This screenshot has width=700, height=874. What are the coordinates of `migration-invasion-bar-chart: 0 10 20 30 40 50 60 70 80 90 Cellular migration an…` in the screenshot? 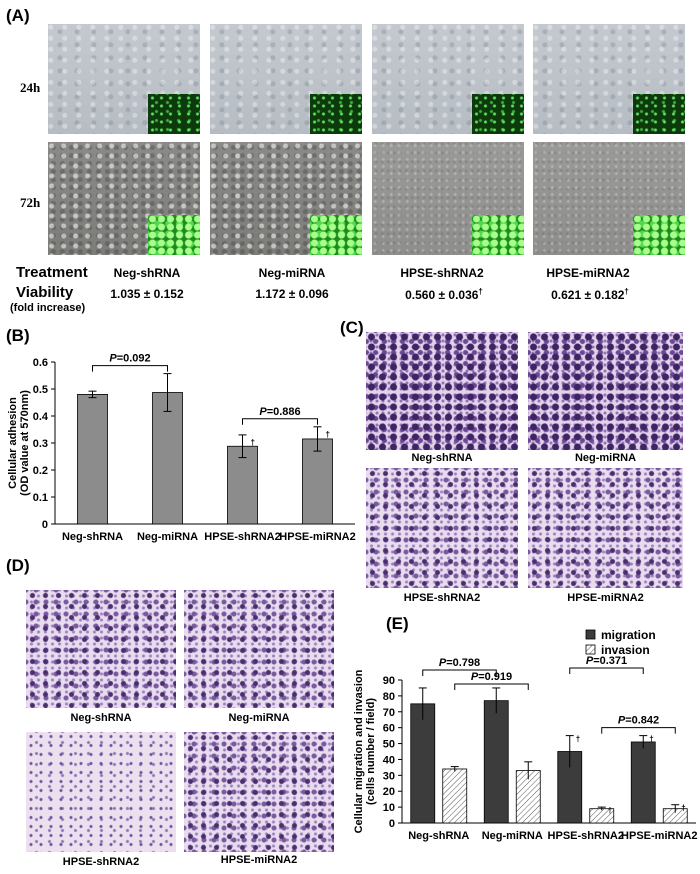 It's located at (525, 735).